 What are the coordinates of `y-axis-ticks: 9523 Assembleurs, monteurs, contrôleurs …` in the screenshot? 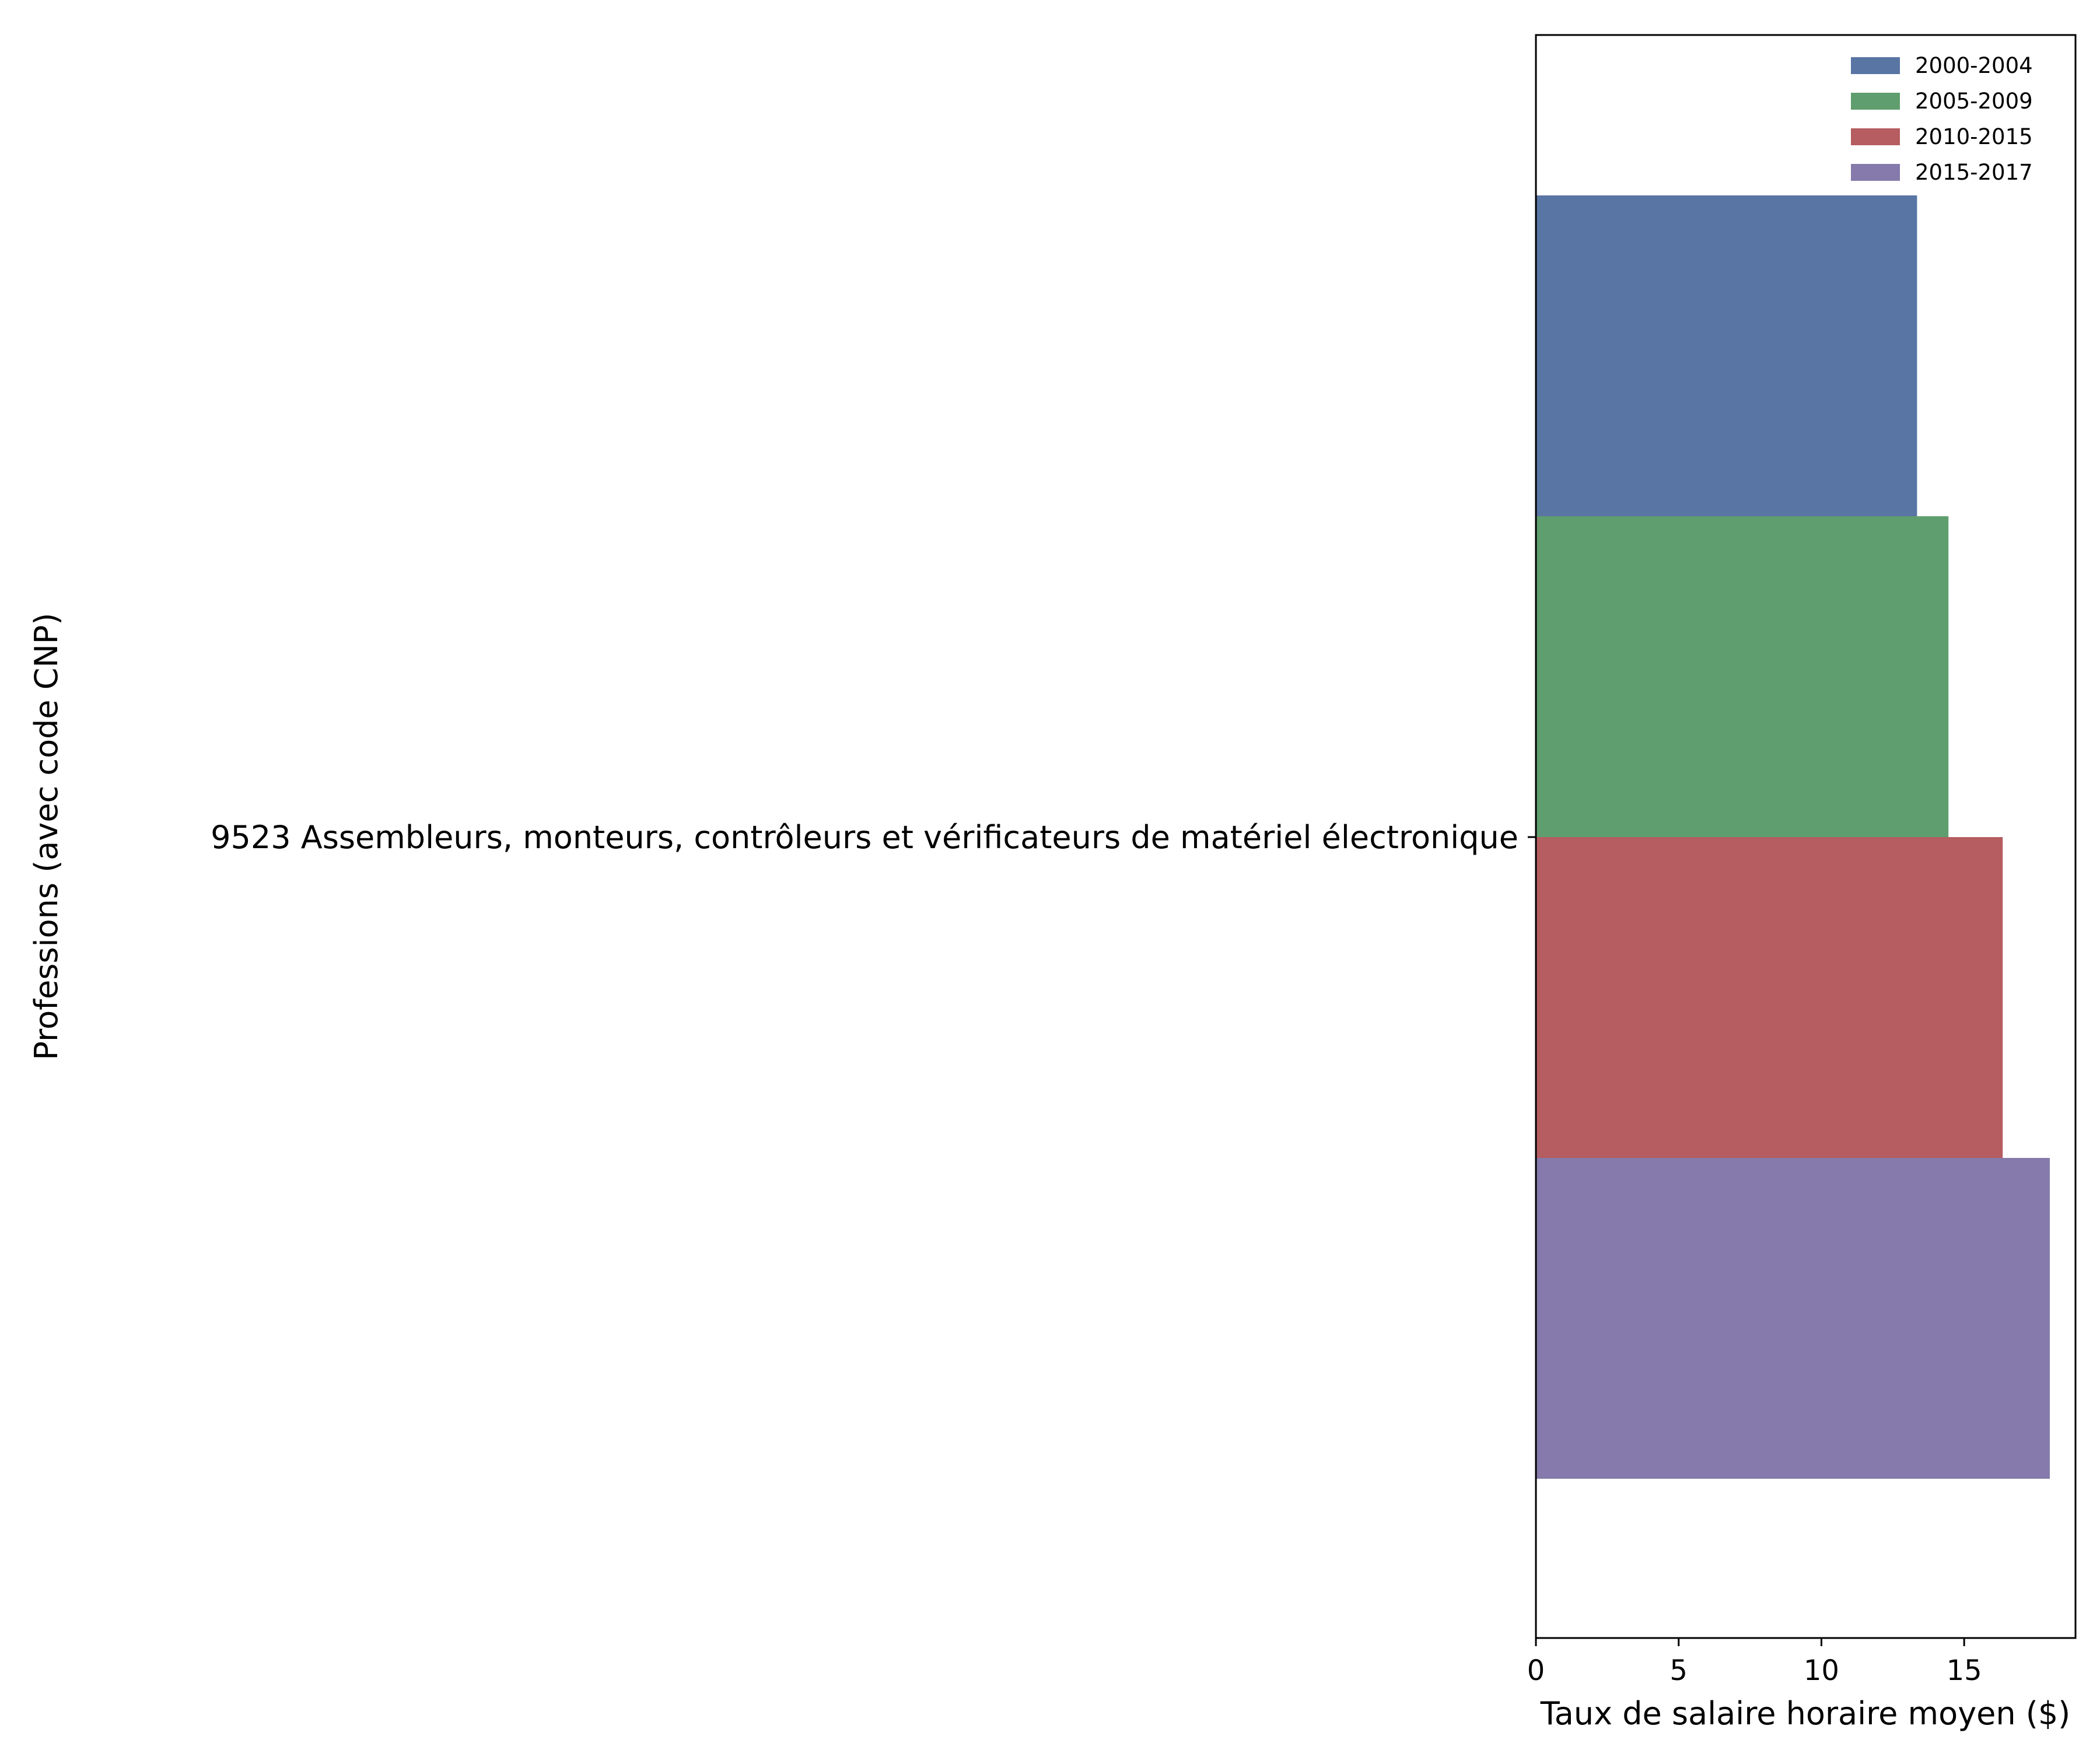 It's located at (873, 837).